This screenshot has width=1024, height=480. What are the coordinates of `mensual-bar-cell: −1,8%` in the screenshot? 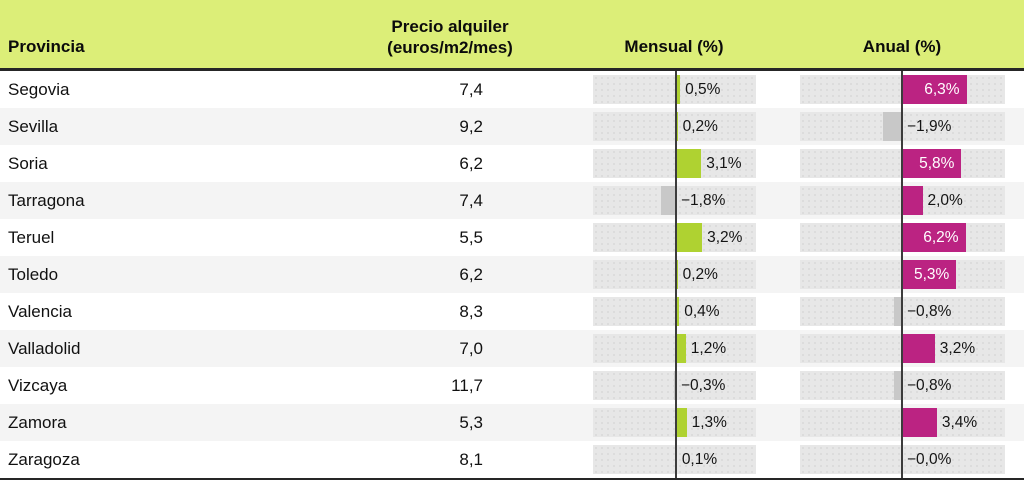 It's located at (674, 200).